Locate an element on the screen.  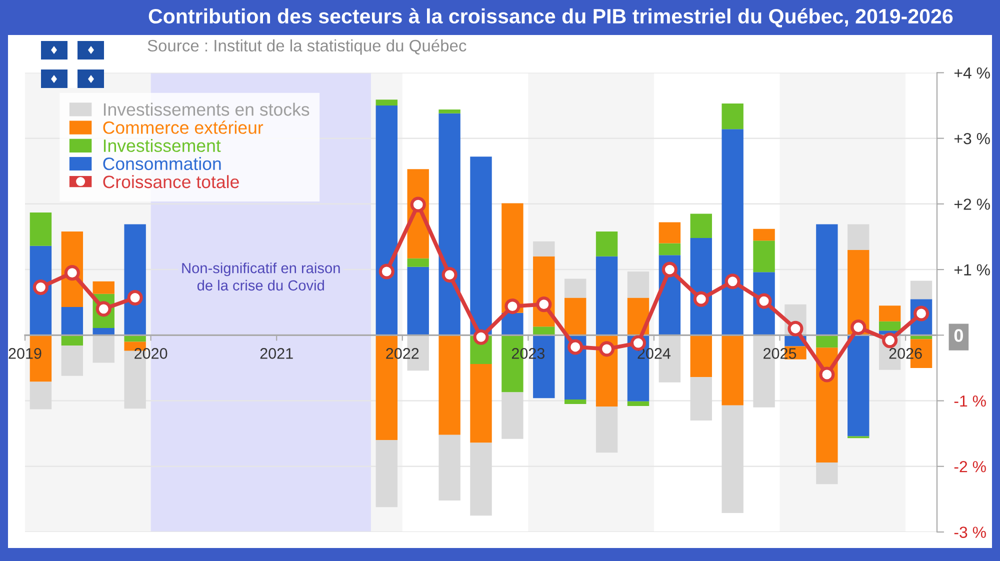
y-tick-label: +4 % is located at coordinates (972, 73).